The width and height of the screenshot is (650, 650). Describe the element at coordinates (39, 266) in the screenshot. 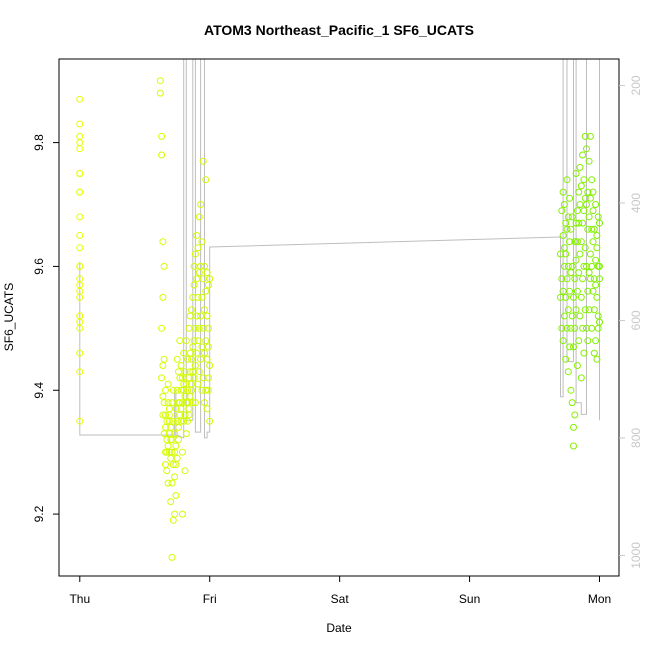

I see `y-tick-label: 9.6` at that location.